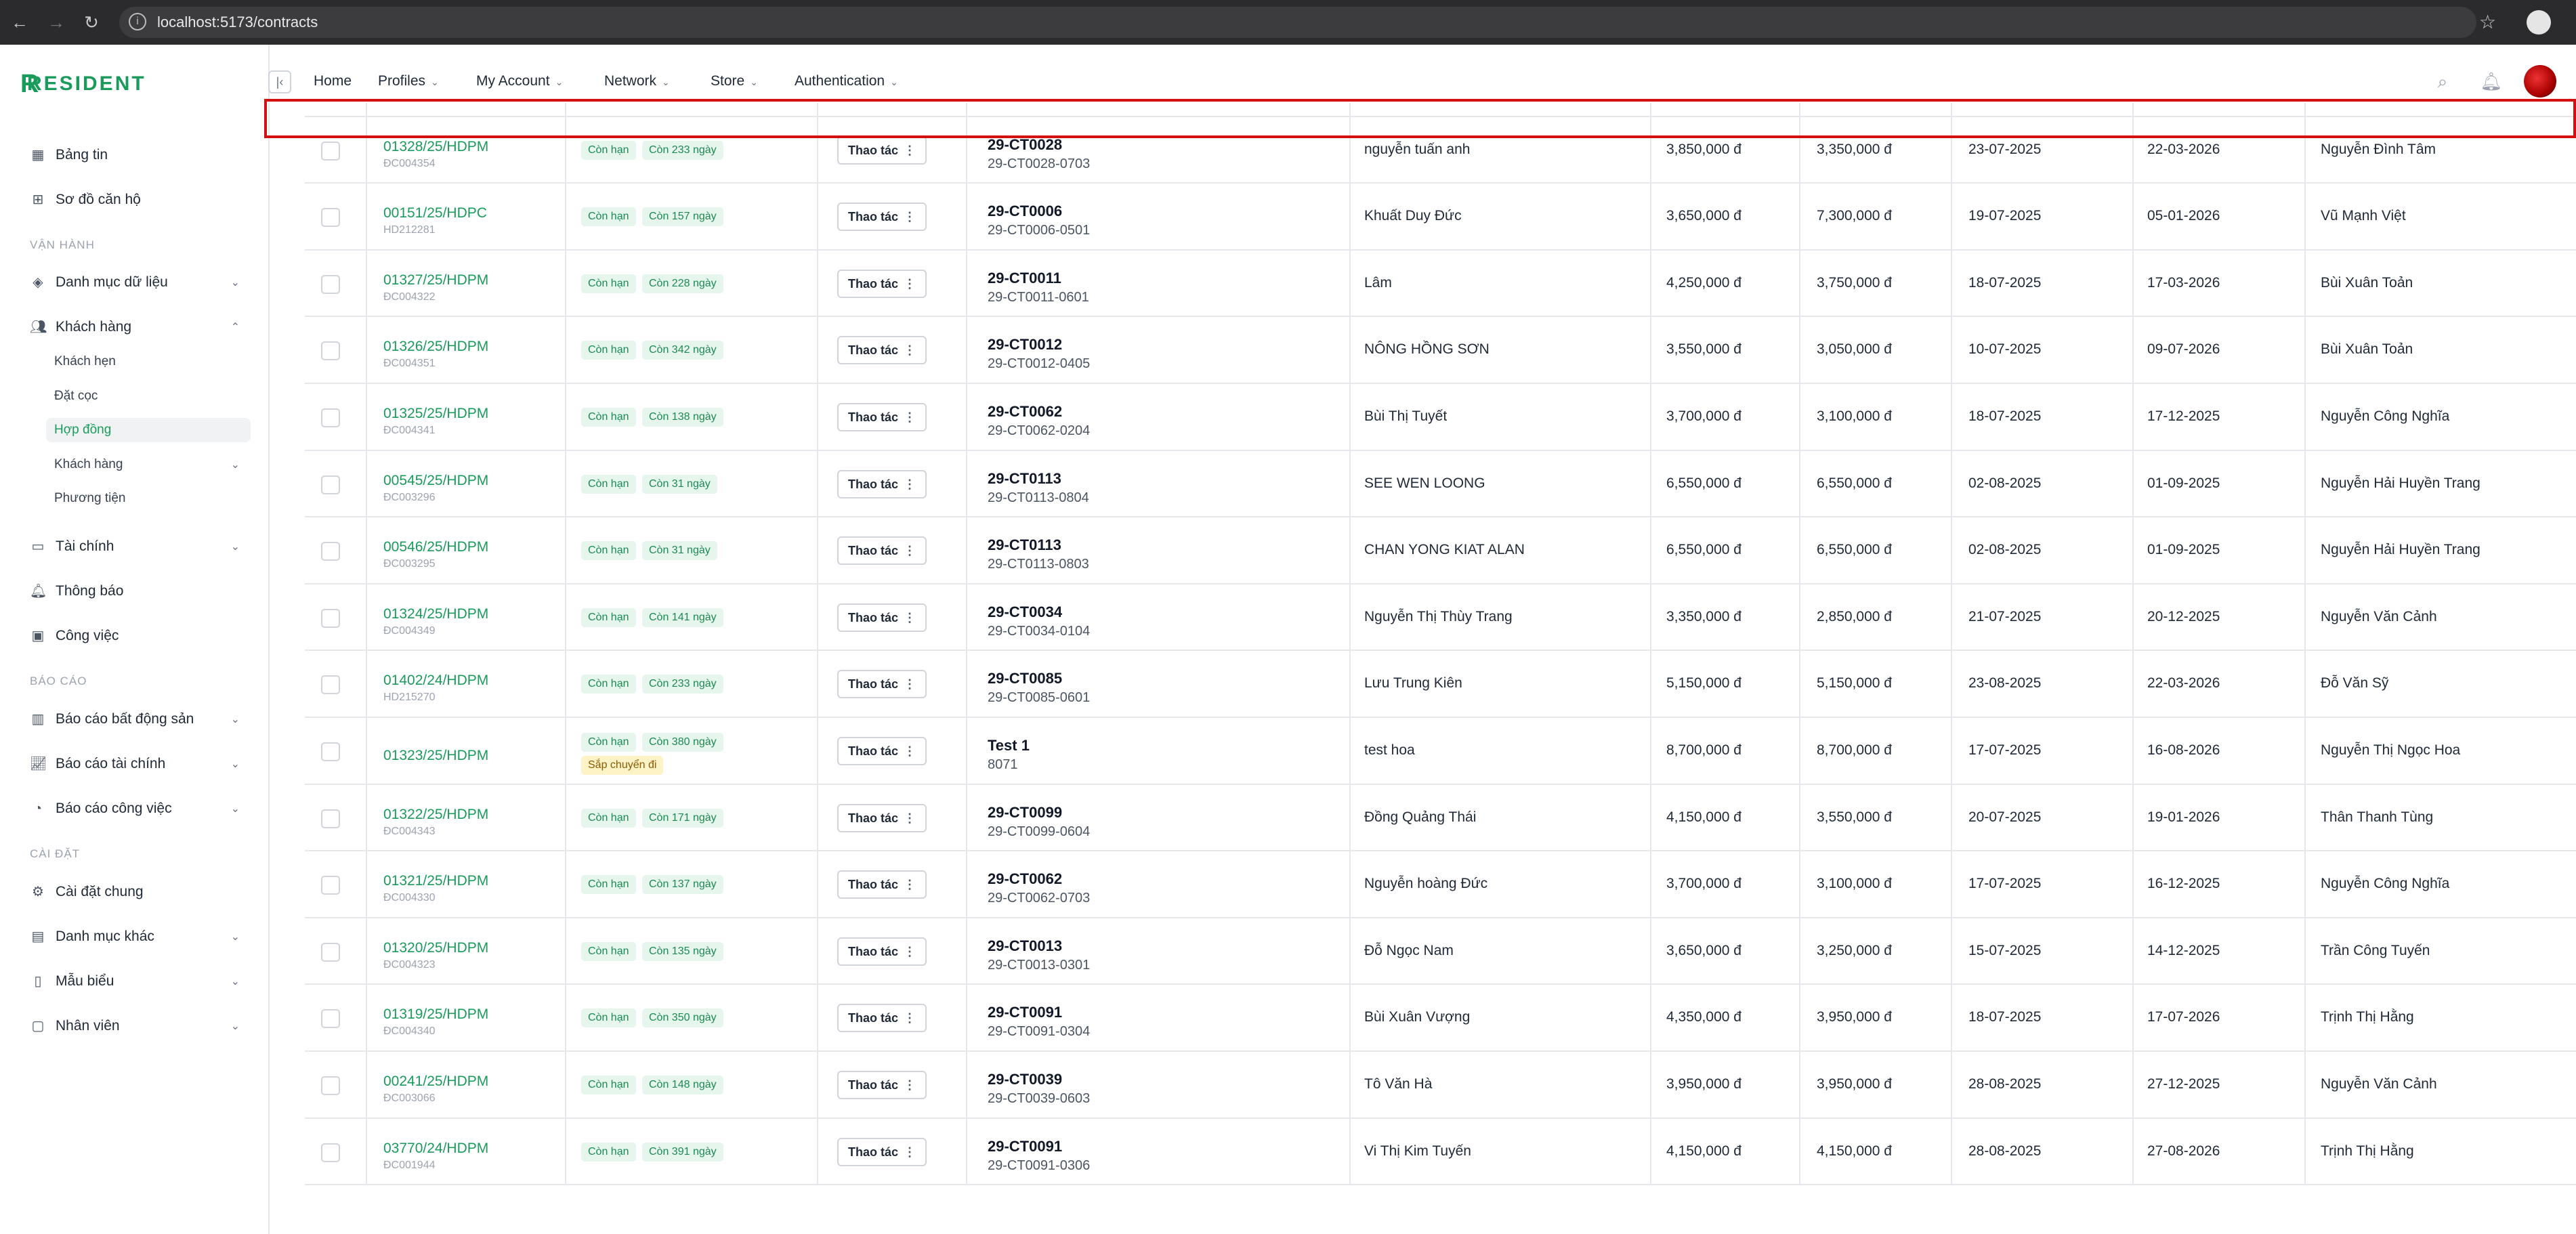 Image resolution: width=2576 pixels, height=1234 pixels. What do you see at coordinates (19, 23) in the screenshot?
I see `back-icon: ←` at bounding box center [19, 23].